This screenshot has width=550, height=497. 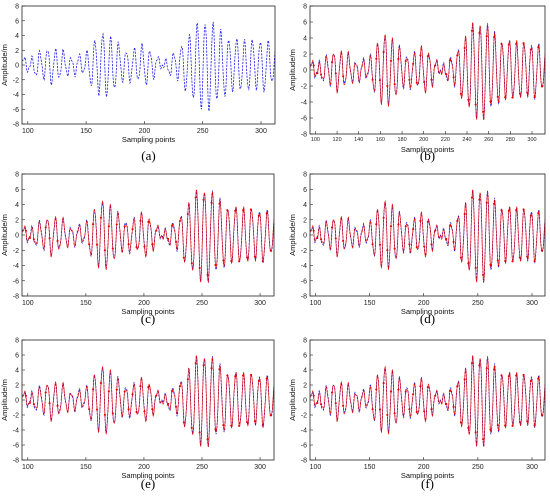 I want to click on y-tick-label: -6, so click(x=304, y=119).